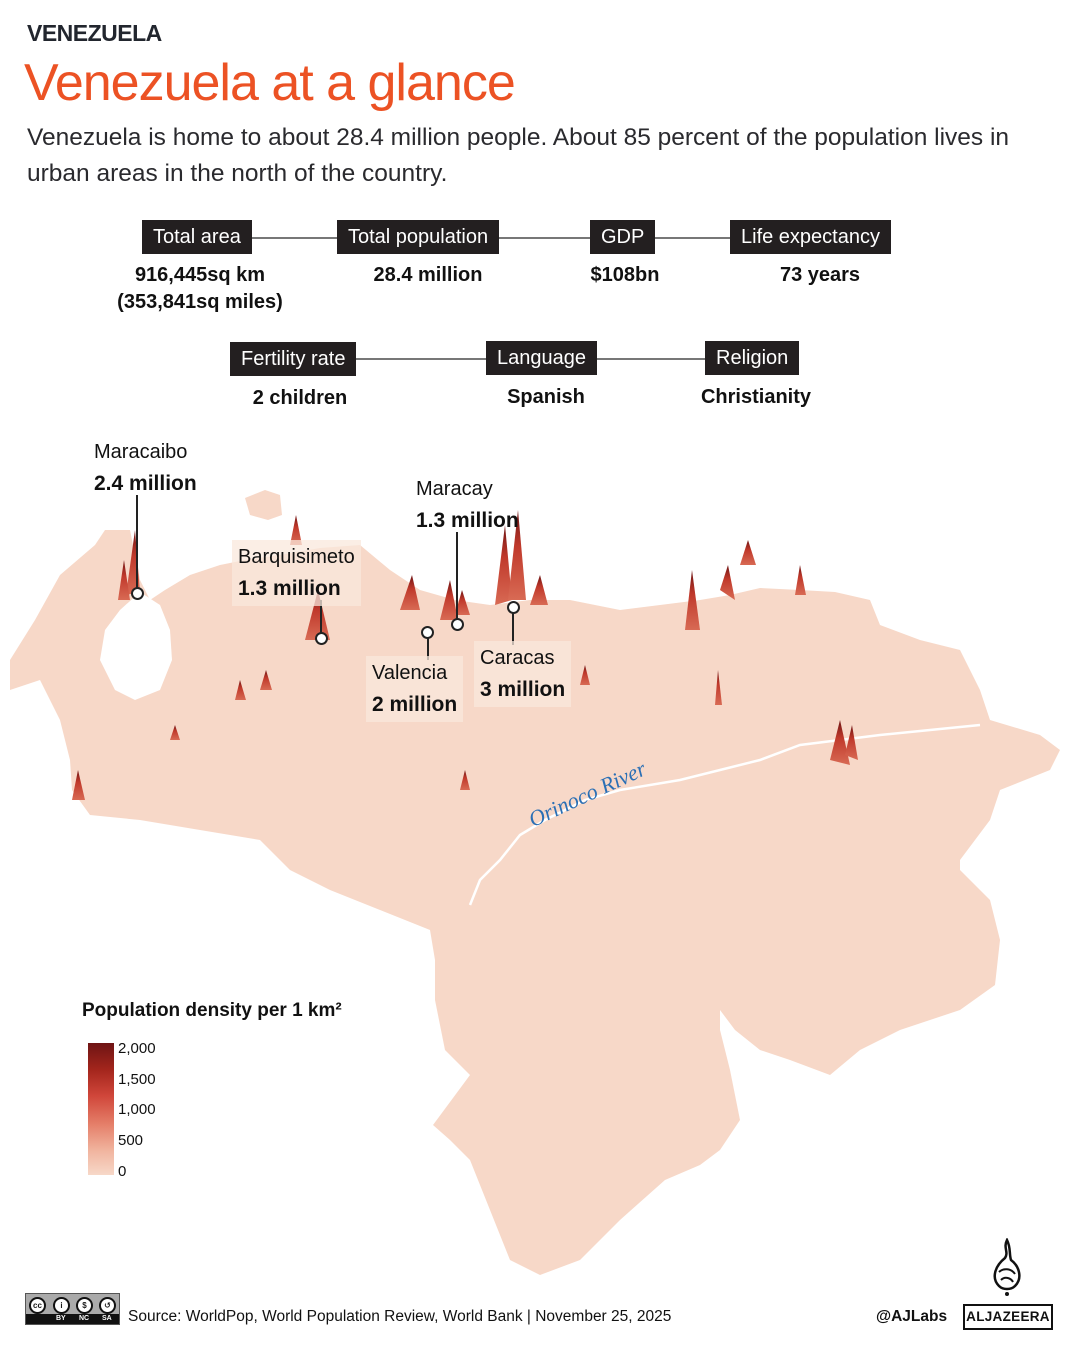 This screenshot has width=1081, height=1350. I want to click on creative-commons-badge: cc i $ ↺ BY NC SA, so click(72, 1309).